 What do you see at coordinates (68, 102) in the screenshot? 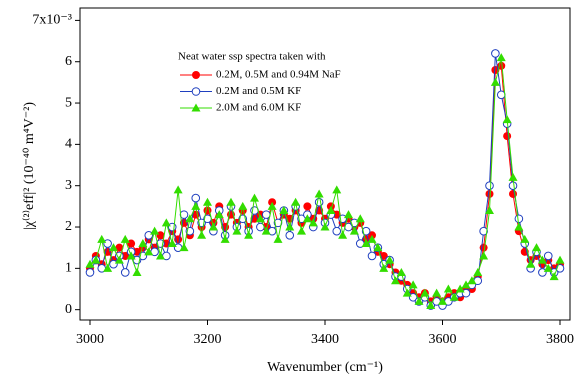
I see `y-tick-label: 5` at bounding box center [68, 102].